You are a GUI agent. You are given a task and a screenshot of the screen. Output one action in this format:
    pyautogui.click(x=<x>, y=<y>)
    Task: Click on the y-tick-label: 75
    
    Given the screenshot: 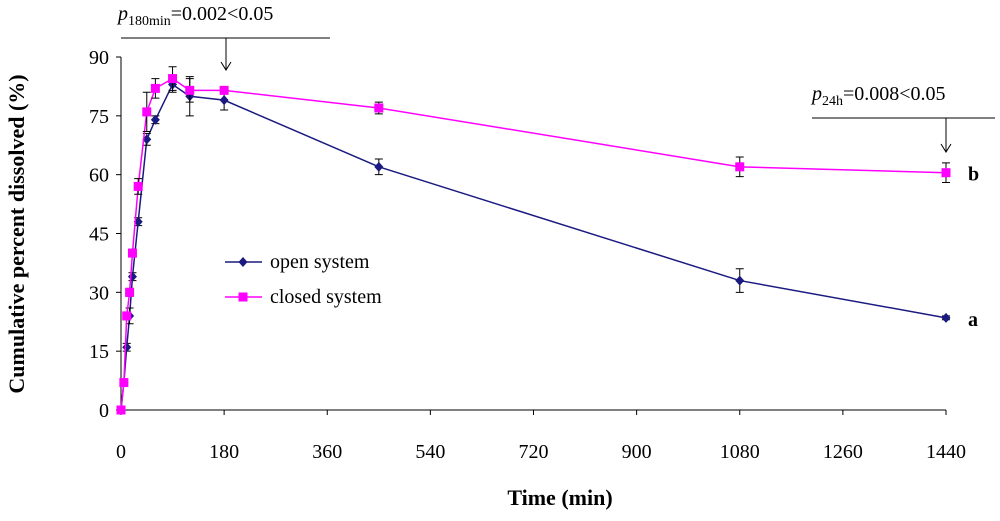 What is the action you would take?
    pyautogui.click(x=99, y=117)
    